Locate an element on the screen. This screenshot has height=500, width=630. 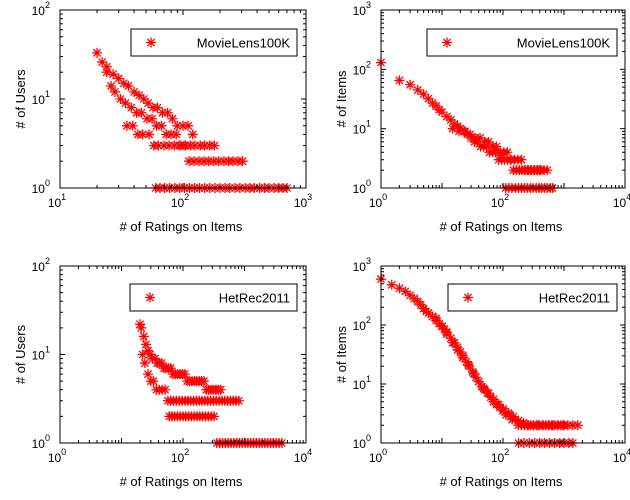
legend-label: MovieLens100K is located at coordinates (244, 43).